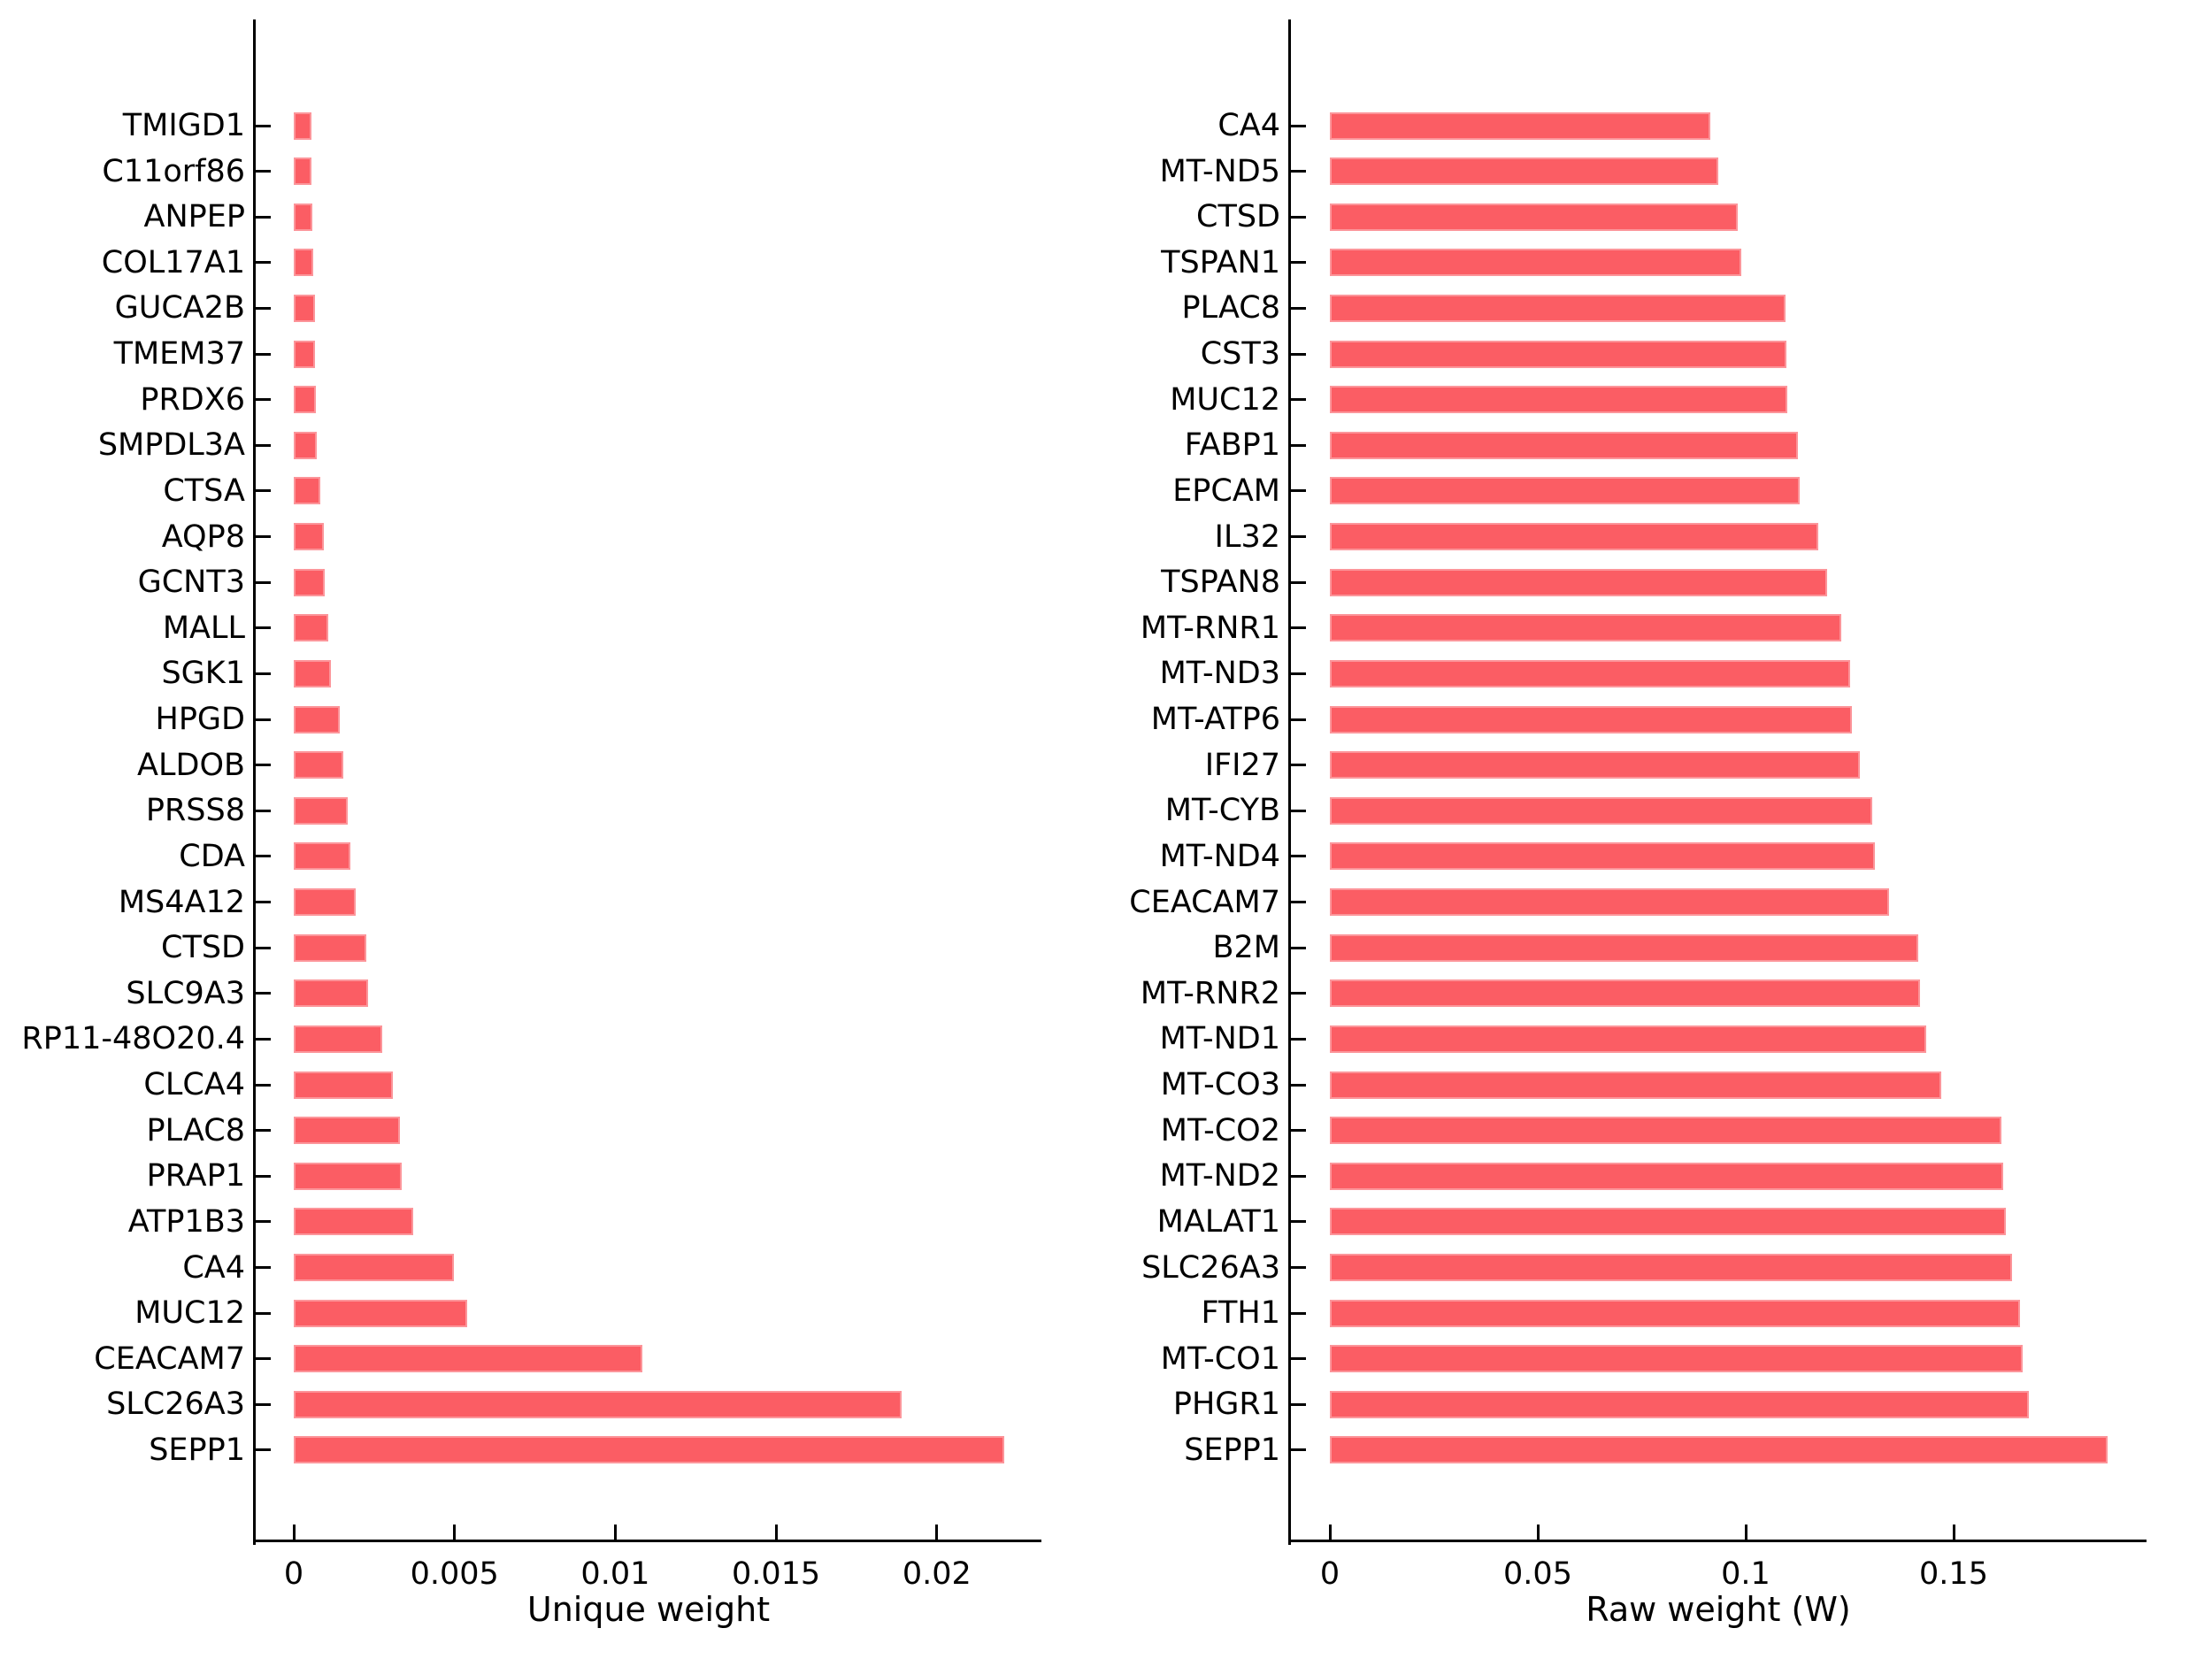 Image resolution: width=2212 pixels, height=1659 pixels. Describe the element at coordinates (1218, 1222) in the screenshot. I see `gene-label-malat1: MALAT1` at that location.